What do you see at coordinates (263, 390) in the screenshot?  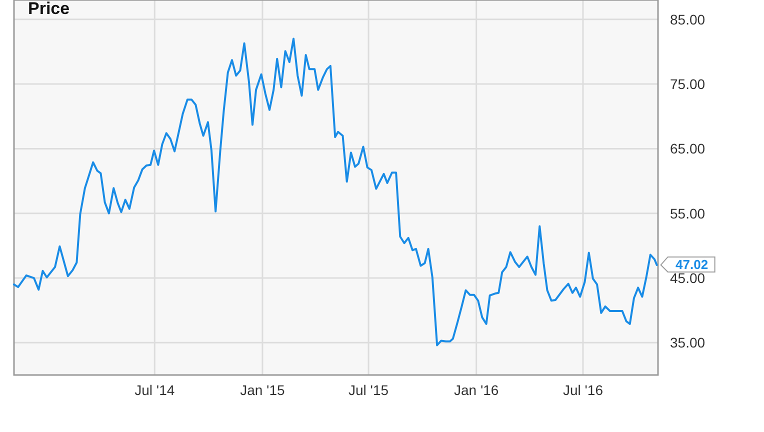 I see `x-tick-label: Jan '15` at bounding box center [263, 390].